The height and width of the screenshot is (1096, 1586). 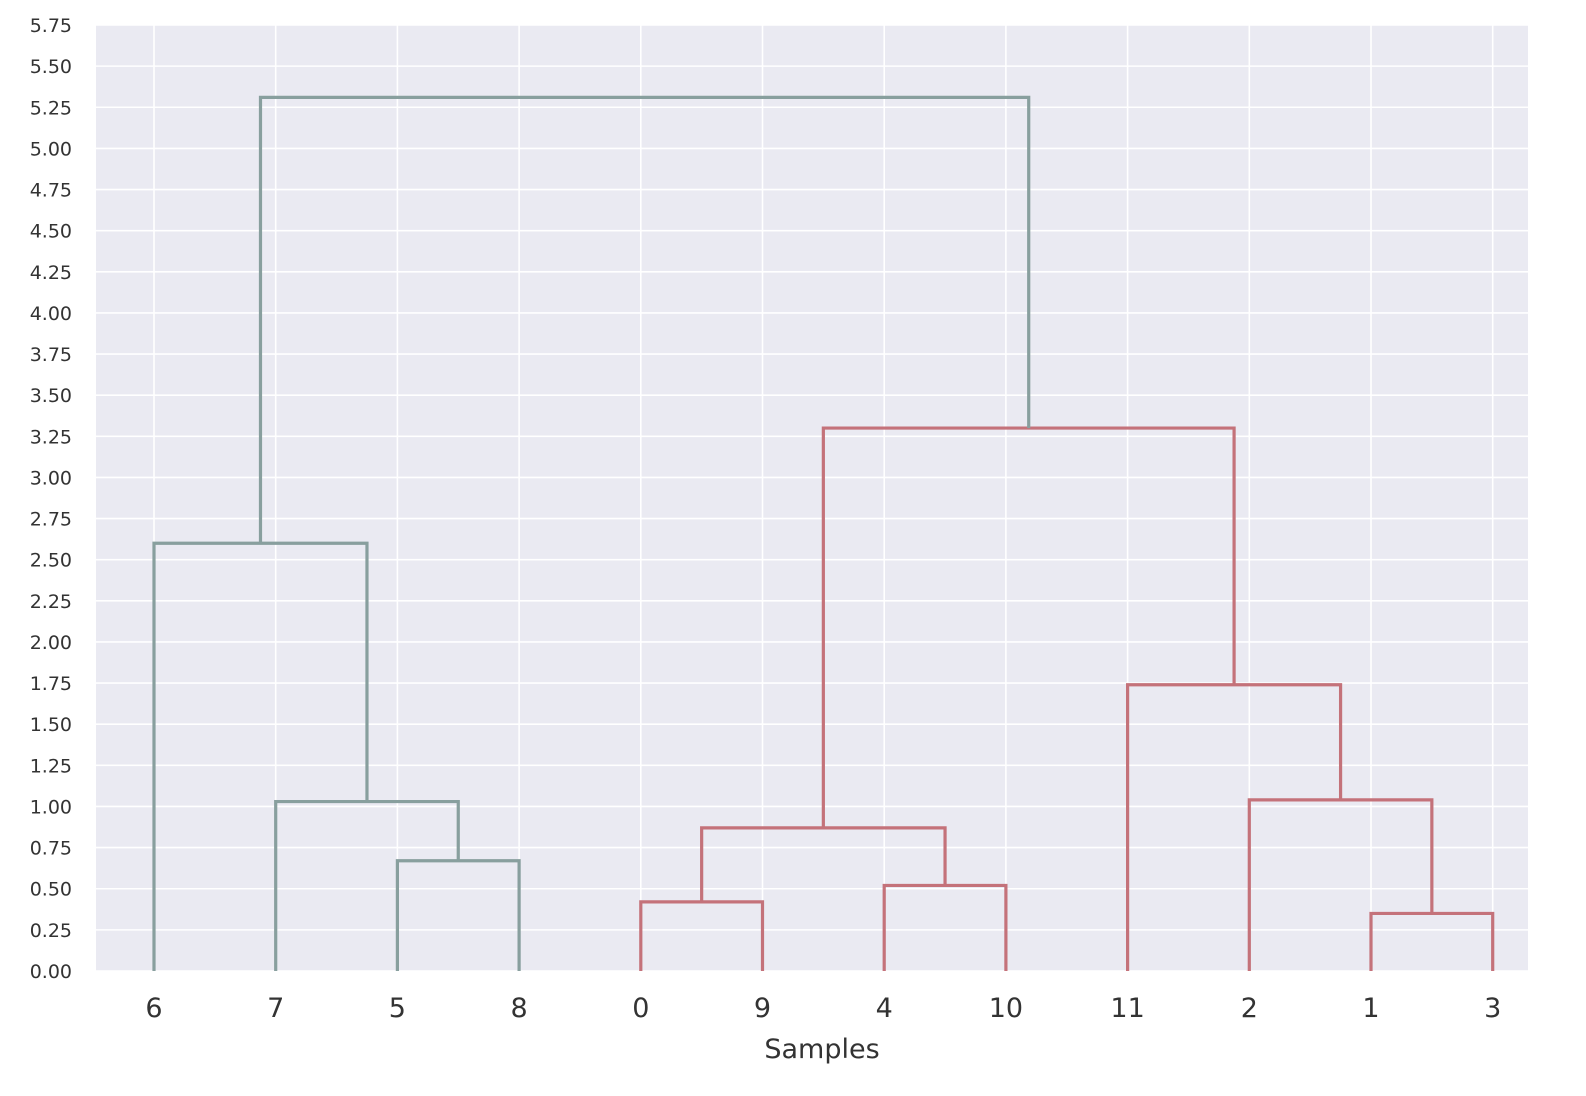 I want to click on x-tick-labels: 6 7 5 8 0 9 4 10 11 2 1 3, so click(x=823, y=1008).